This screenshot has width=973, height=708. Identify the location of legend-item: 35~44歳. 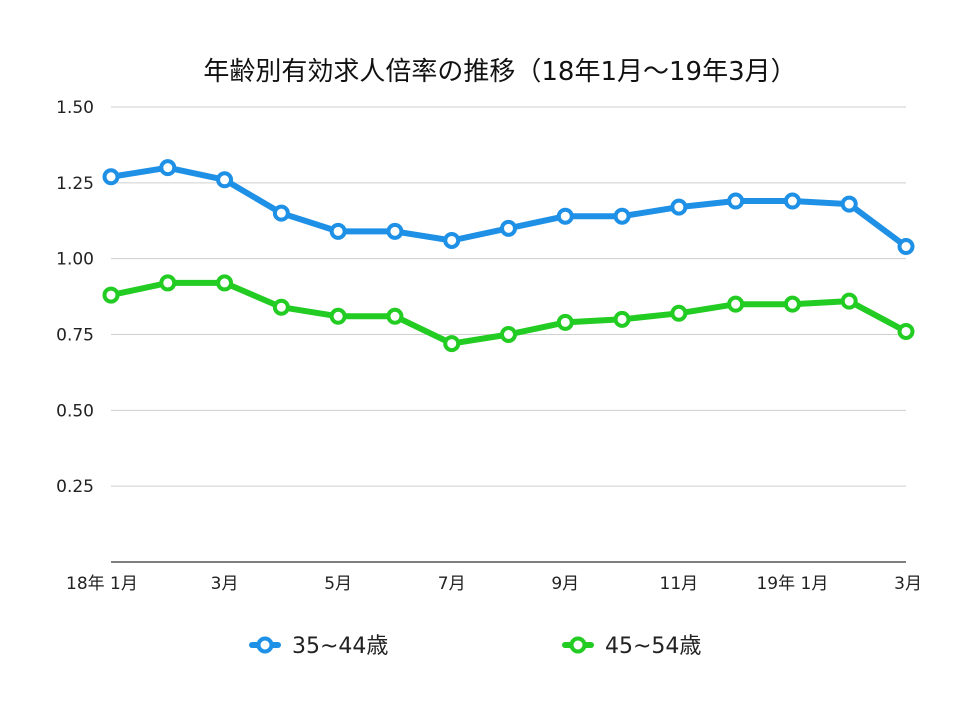
(318, 646).